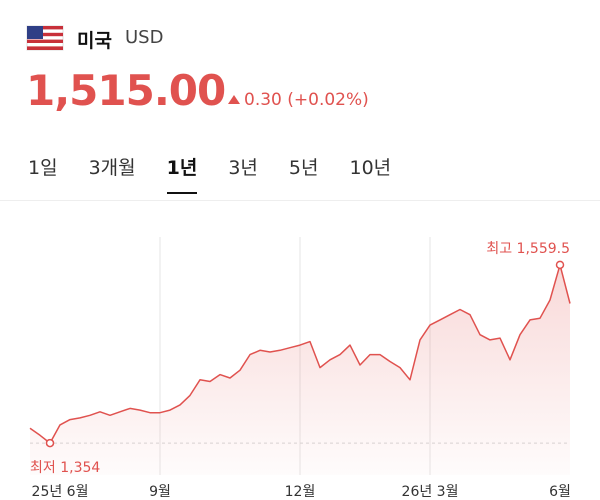 The image size is (600, 500). I want to click on low-label: 최저 1,354, so click(65, 468).